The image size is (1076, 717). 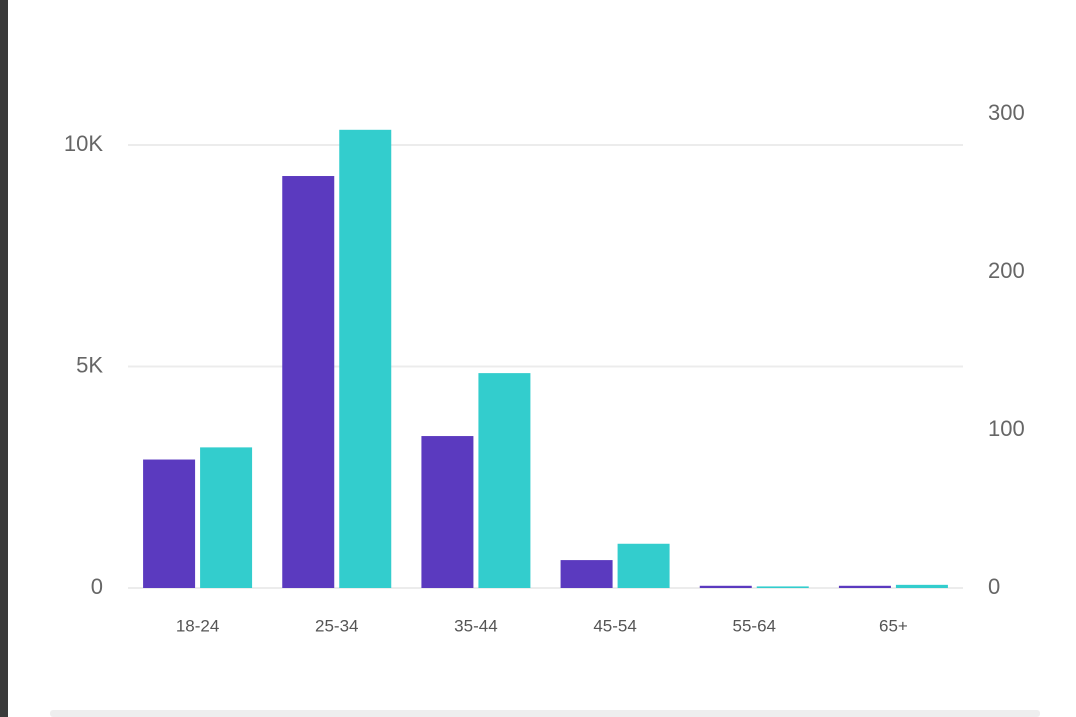 What do you see at coordinates (1006, 112) in the screenshot?
I see `y2-tick-label: 300` at bounding box center [1006, 112].